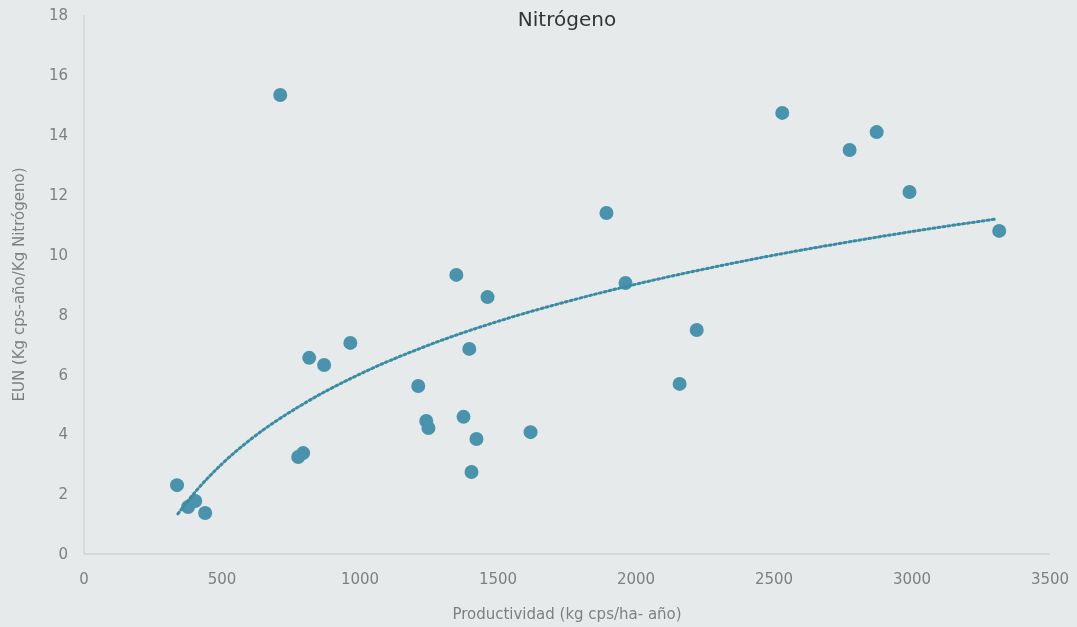 The image size is (1077, 627). I want to click on y-tick-label: 0, so click(63, 554).